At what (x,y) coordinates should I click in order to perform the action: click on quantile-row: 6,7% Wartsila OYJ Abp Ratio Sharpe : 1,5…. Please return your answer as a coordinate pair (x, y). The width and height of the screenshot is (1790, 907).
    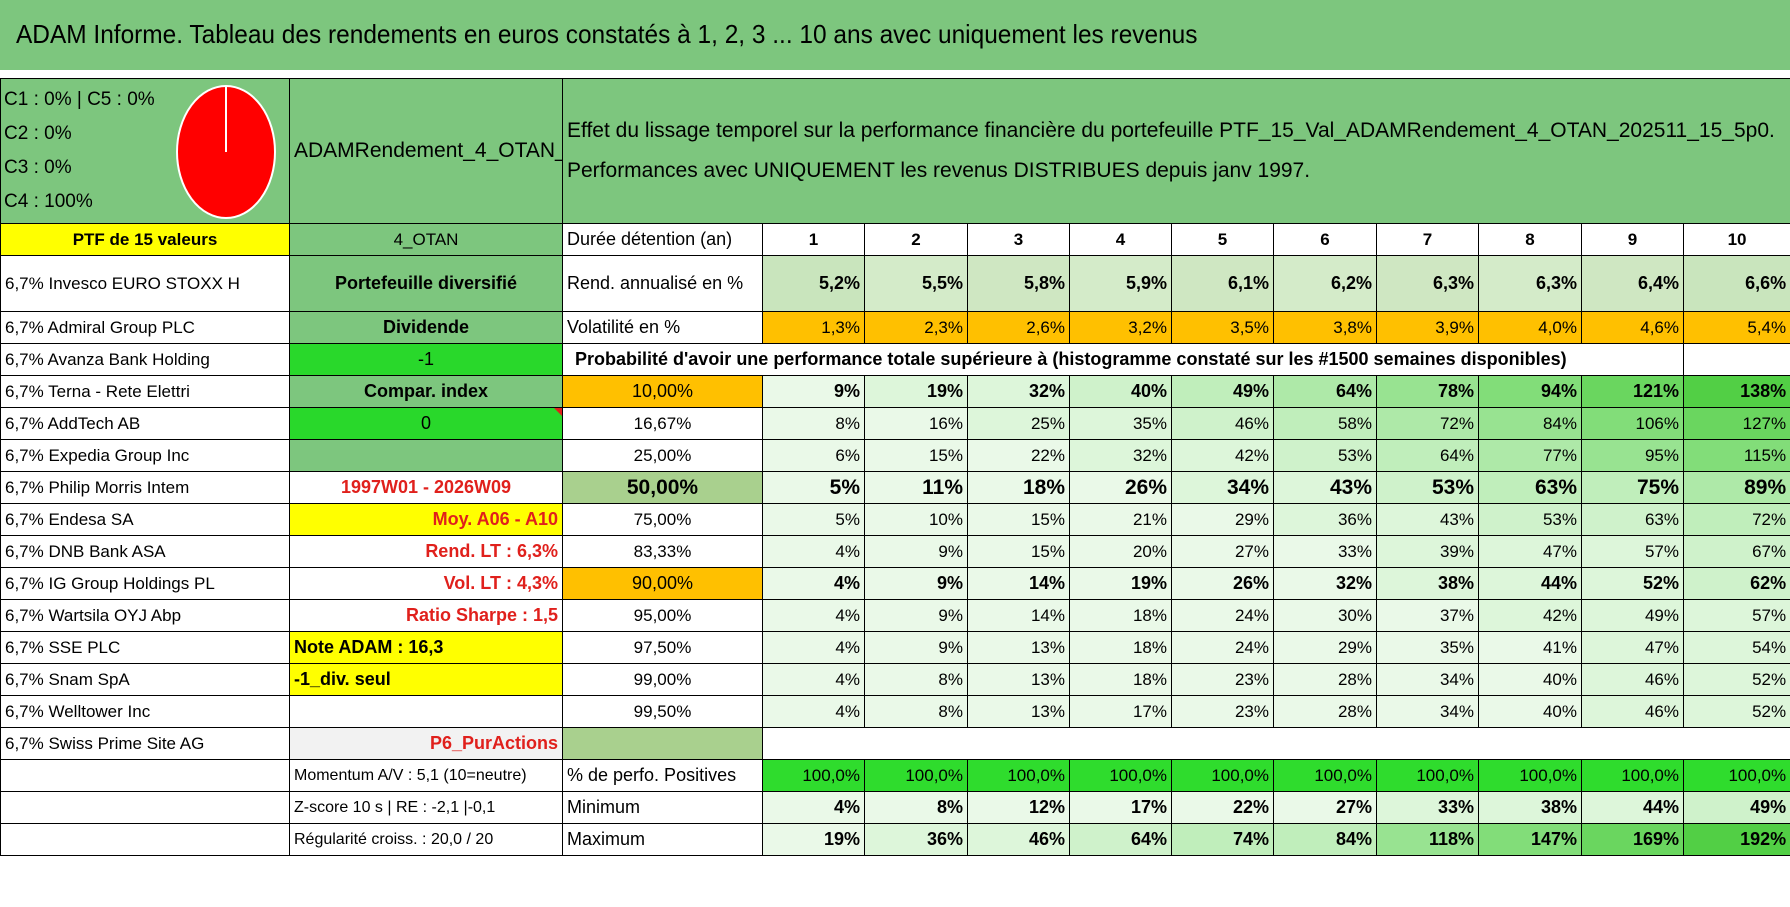
    Looking at the image, I should click on (895, 615).